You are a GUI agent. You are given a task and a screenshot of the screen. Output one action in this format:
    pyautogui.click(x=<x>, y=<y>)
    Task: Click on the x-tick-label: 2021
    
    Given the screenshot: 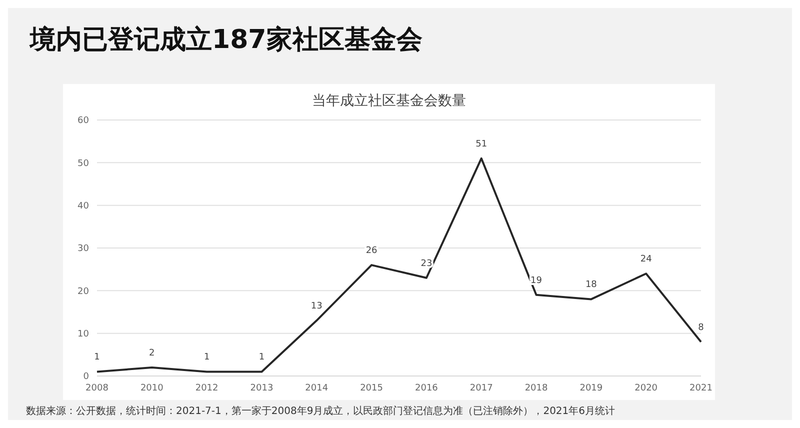 What is the action you would take?
    pyautogui.click(x=701, y=388)
    